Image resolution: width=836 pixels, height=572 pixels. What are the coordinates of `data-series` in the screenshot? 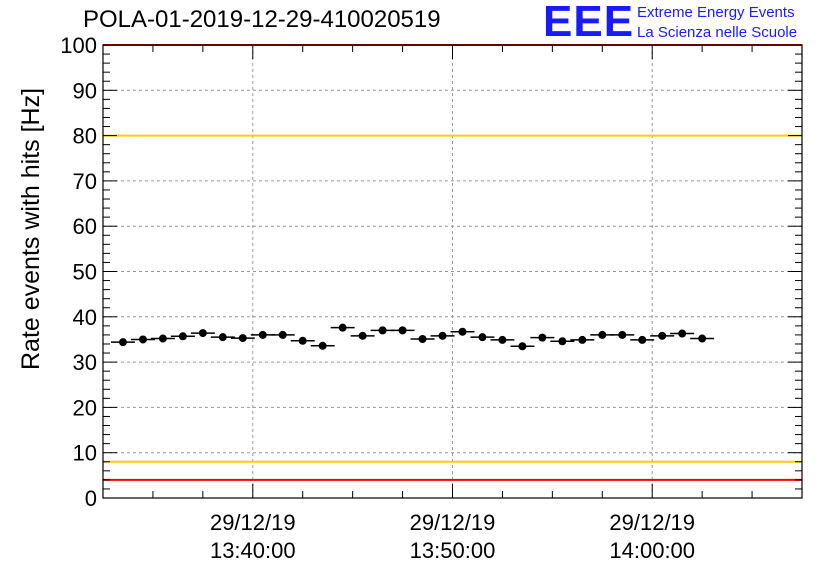 It's located at (412, 337).